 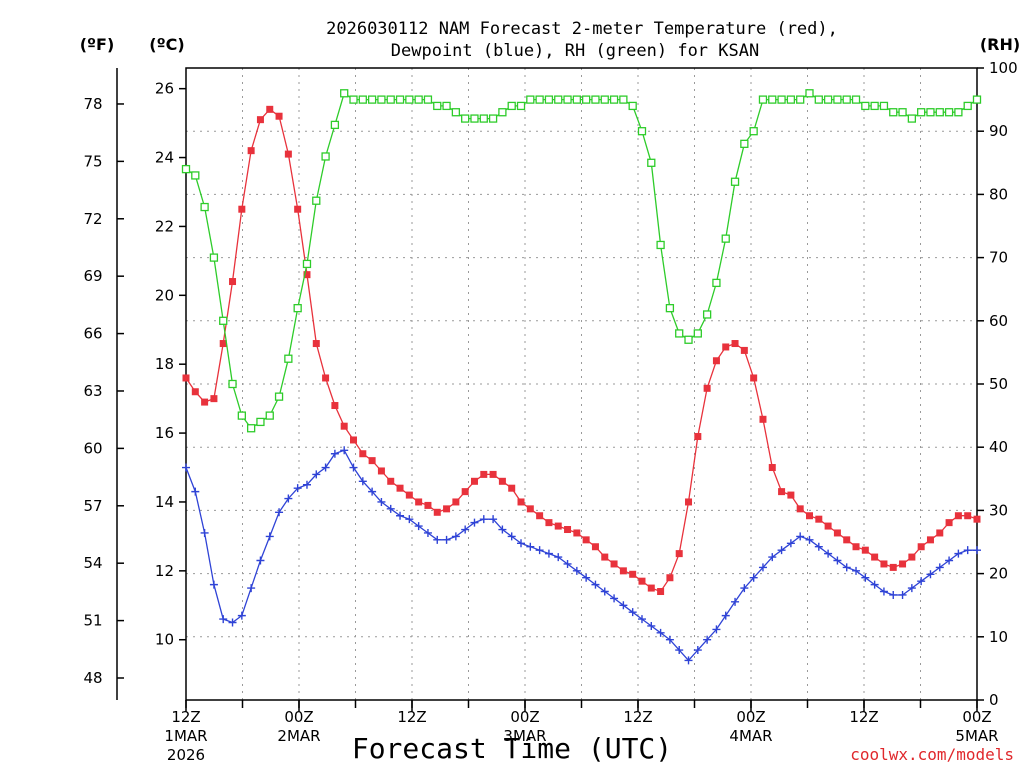 What do you see at coordinates (932, 754) in the screenshot?
I see `credit-label: coolwx.com/models` at bounding box center [932, 754].